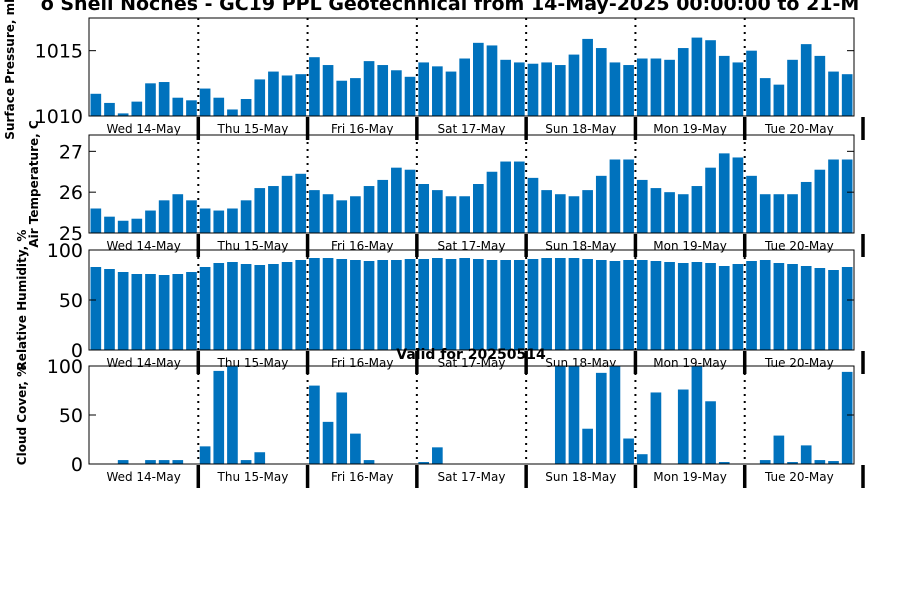  What do you see at coordinates (253, 477) in the screenshot?
I see `x-day-label: Thu 15-May` at bounding box center [253, 477].